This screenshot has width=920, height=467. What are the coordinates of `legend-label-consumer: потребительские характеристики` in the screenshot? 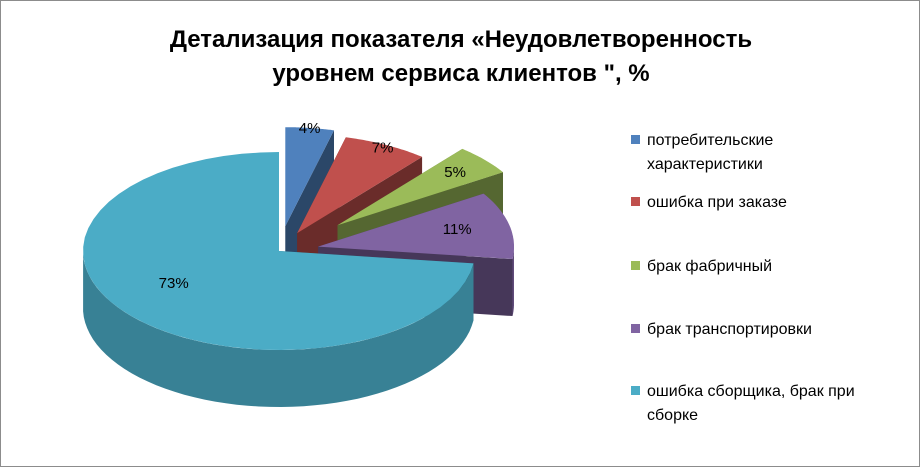 It's located at (710, 152).